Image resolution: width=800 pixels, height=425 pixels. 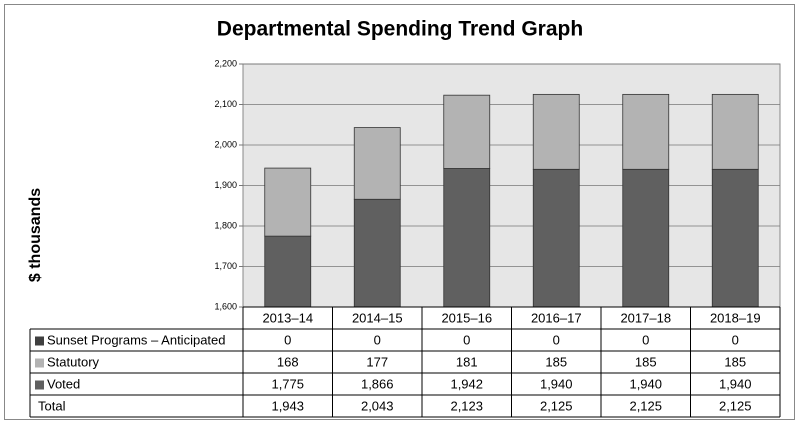 I want to click on table-value: 1,942, so click(x=466, y=383).